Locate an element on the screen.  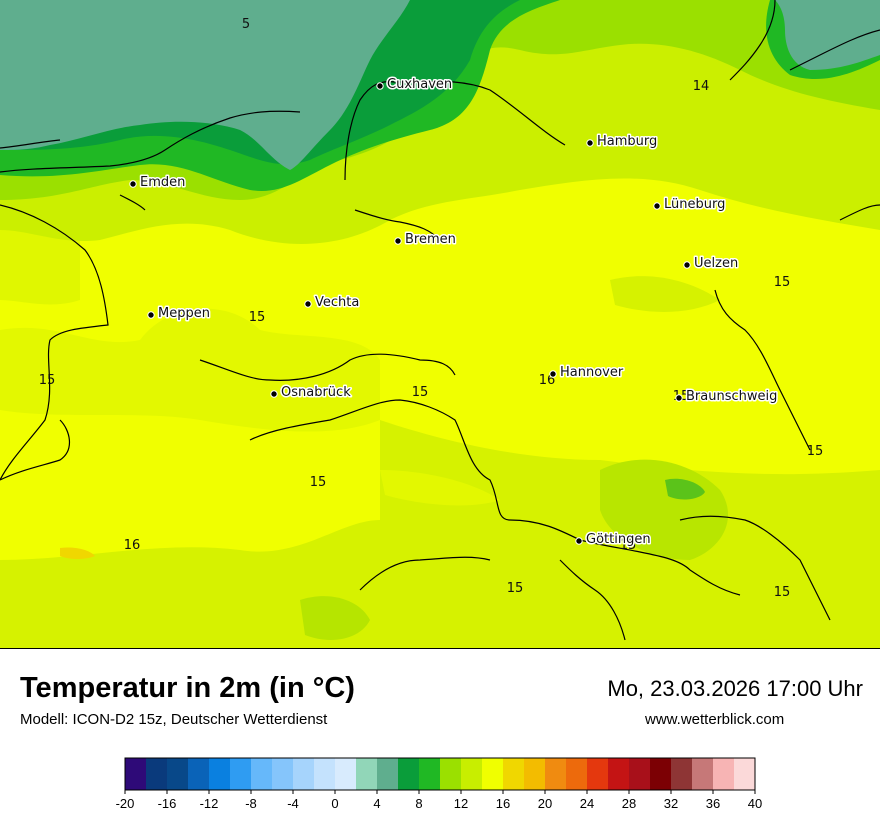
city-label: Hamburg is located at coordinates (627, 141).